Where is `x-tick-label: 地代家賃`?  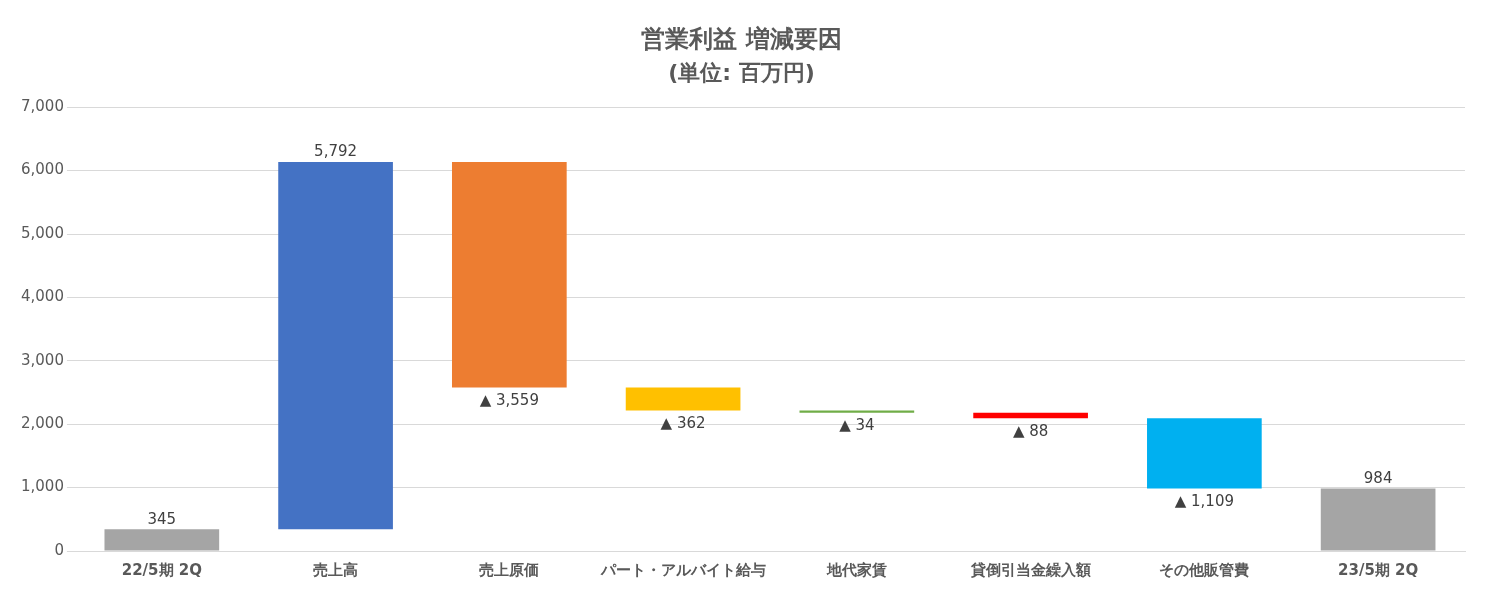 x-tick-label: 地代家賃 is located at coordinates (856, 569).